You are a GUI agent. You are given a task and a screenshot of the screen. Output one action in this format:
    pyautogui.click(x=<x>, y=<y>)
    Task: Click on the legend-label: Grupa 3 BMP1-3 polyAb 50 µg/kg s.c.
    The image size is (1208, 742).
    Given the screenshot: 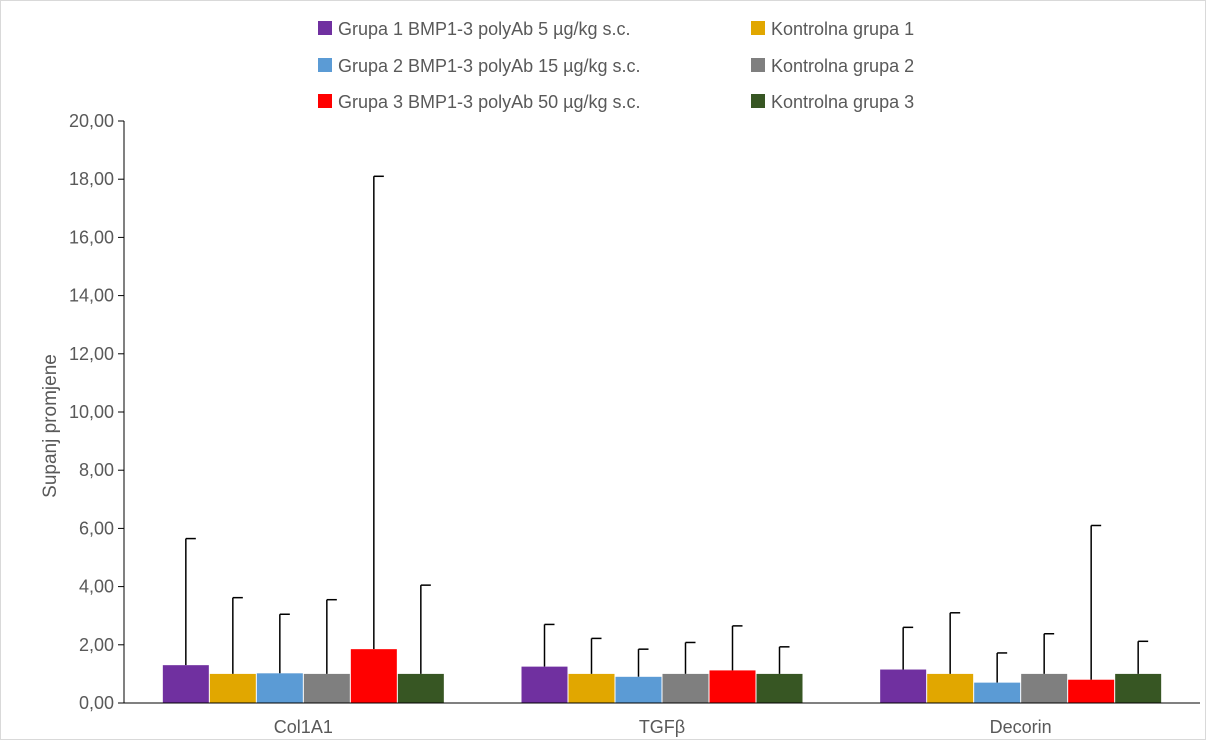 What is the action you would take?
    pyautogui.click(x=489, y=102)
    